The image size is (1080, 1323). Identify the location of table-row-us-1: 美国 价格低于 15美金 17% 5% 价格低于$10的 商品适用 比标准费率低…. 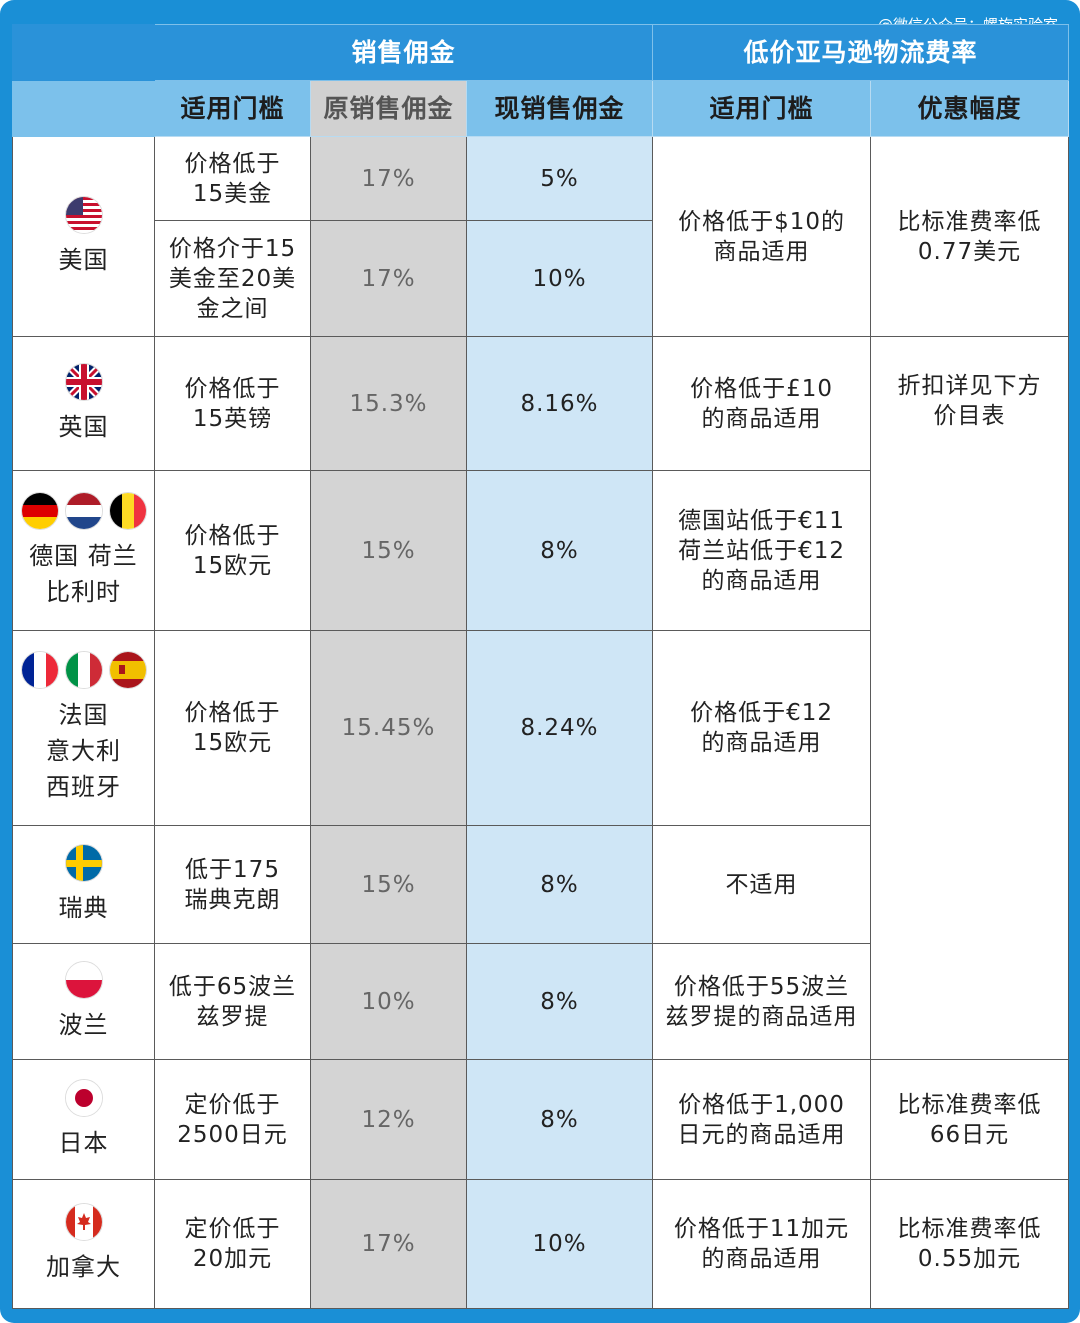
(541, 236).